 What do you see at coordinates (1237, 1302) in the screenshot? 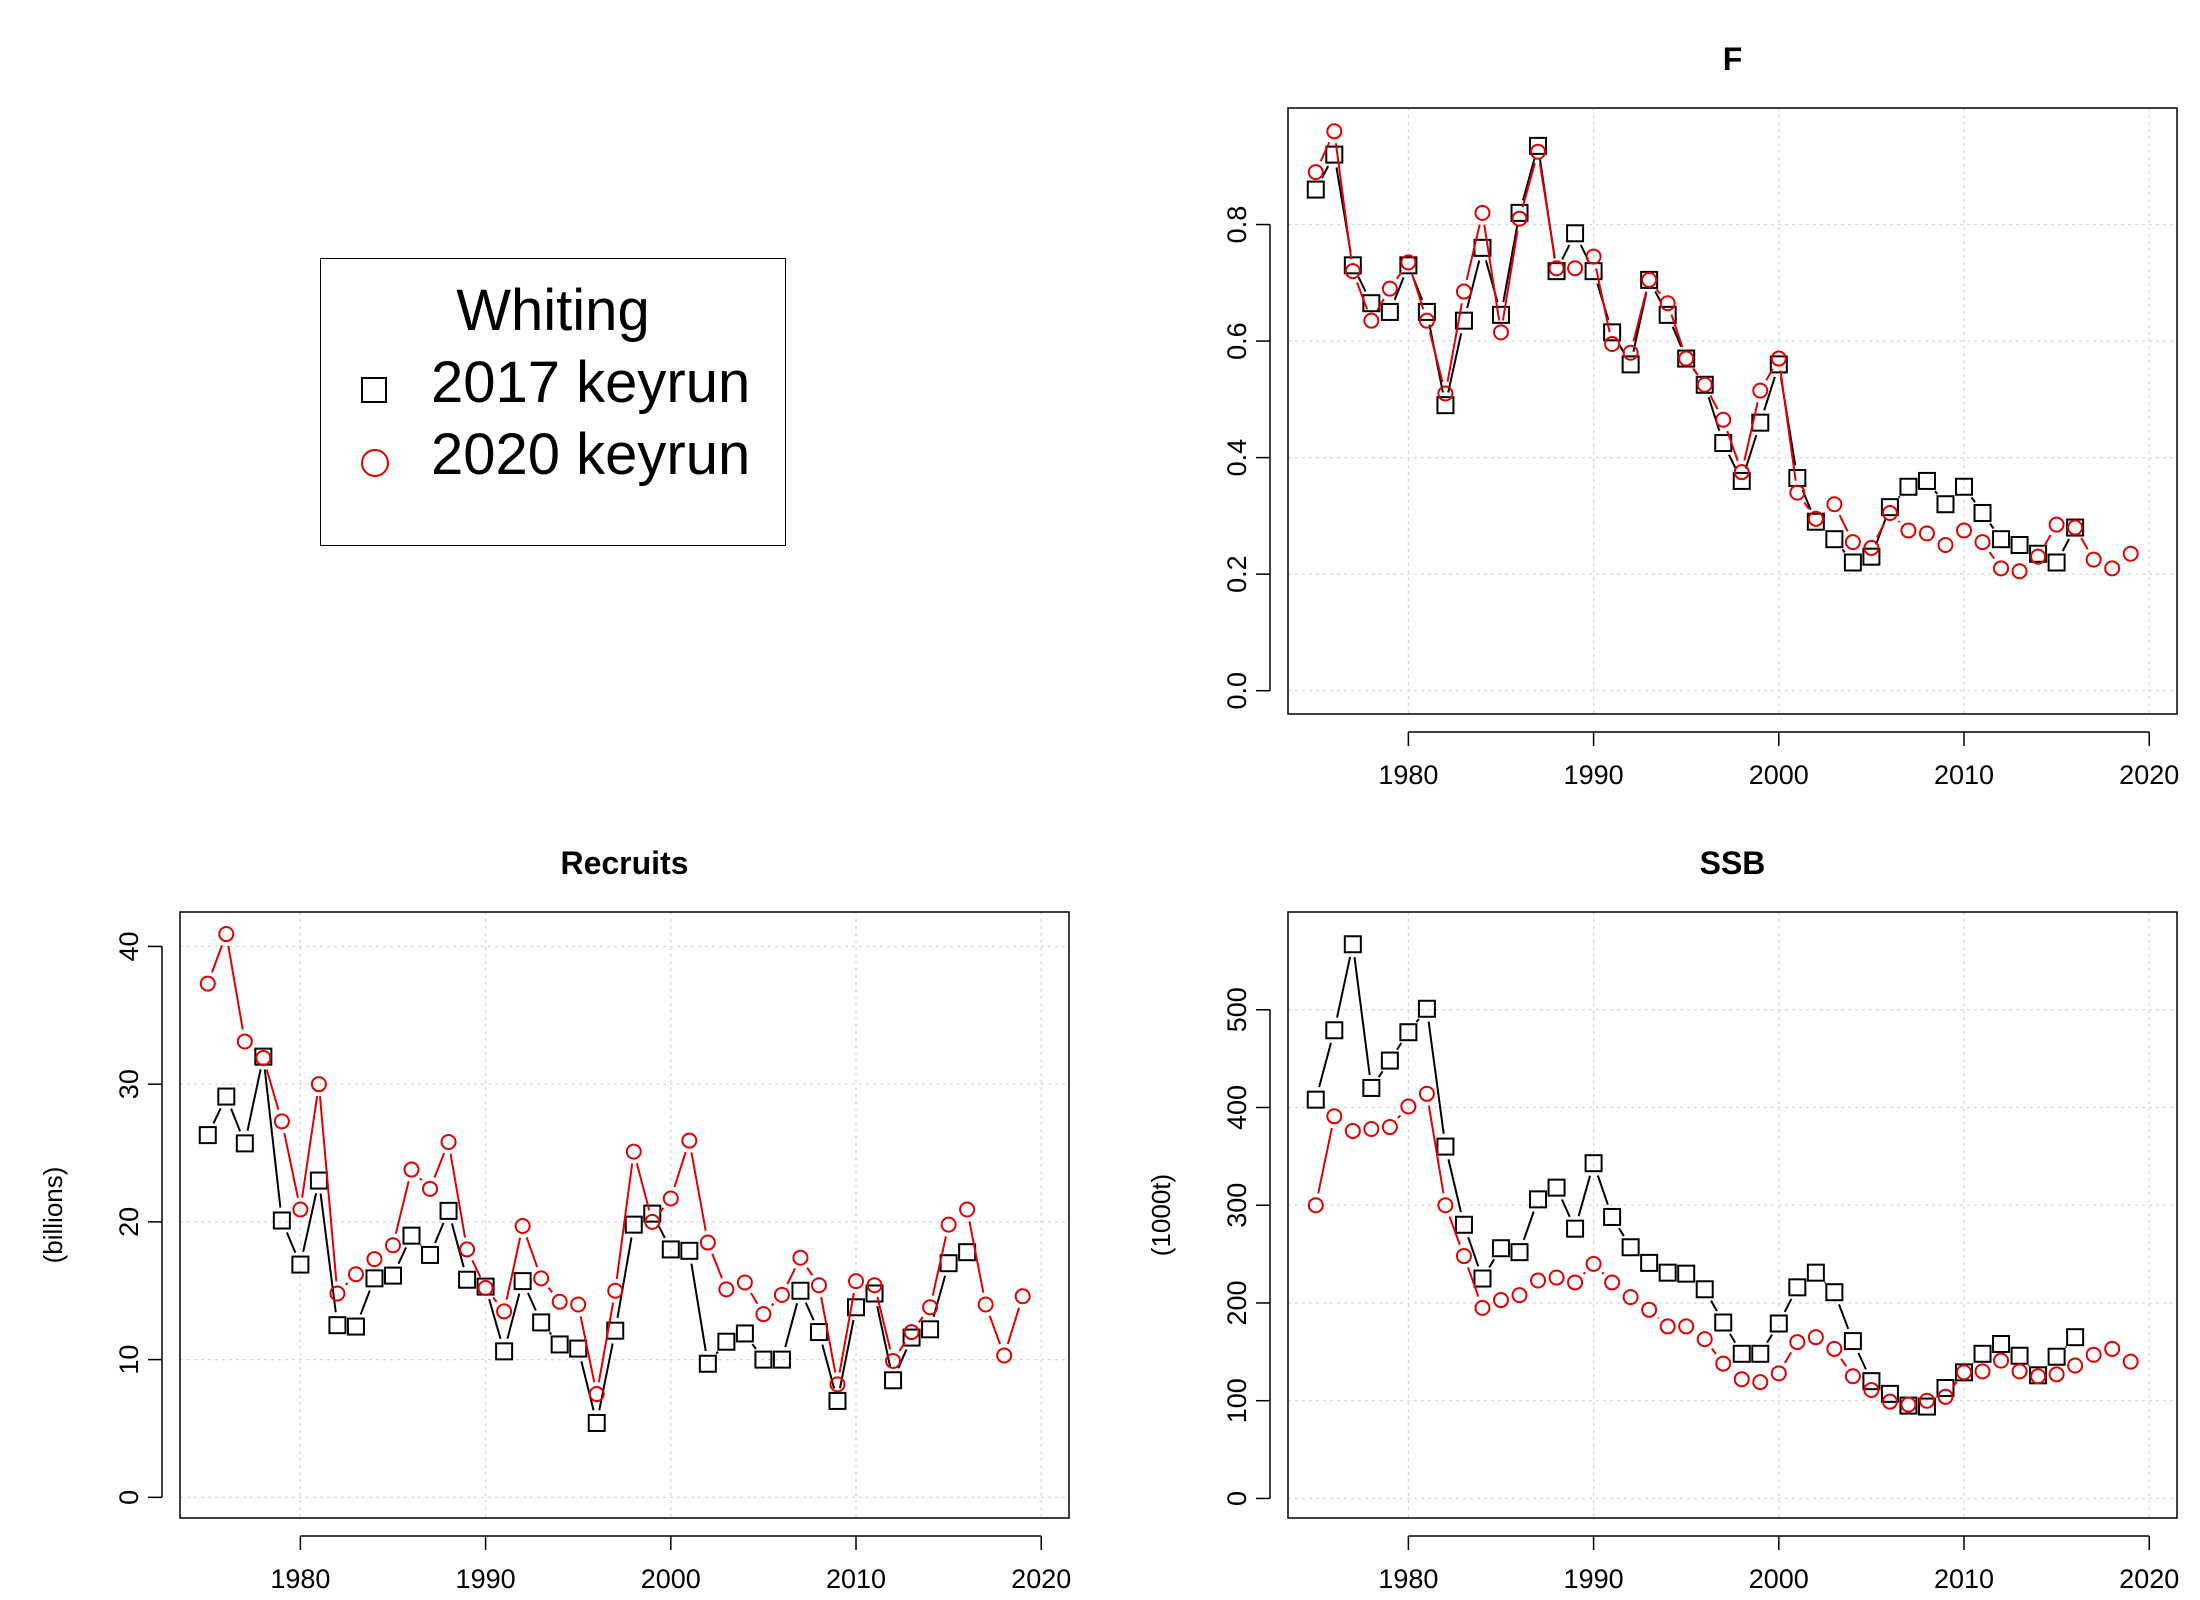
I see `y-tick-label: 200` at bounding box center [1237, 1302].